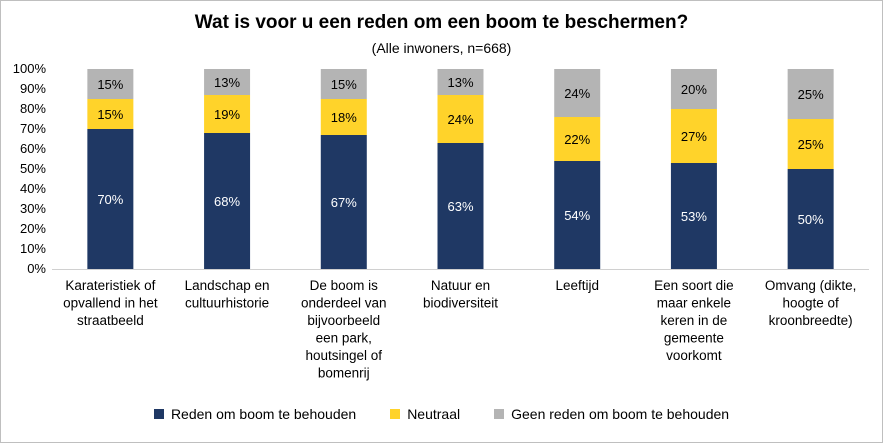 This screenshot has height=443, width=883. What do you see at coordinates (33, 188) in the screenshot?
I see `y-tick-label: 40%` at bounding box center [33, 188].